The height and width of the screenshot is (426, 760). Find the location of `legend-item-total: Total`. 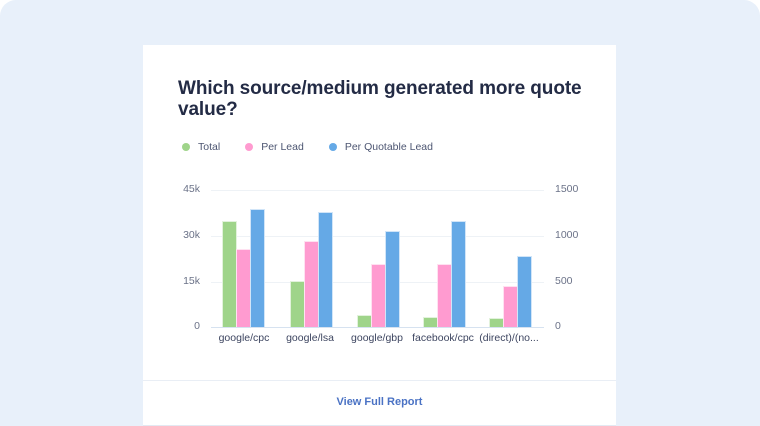

legend-item-total: Total is located at coordinates (201, 147).